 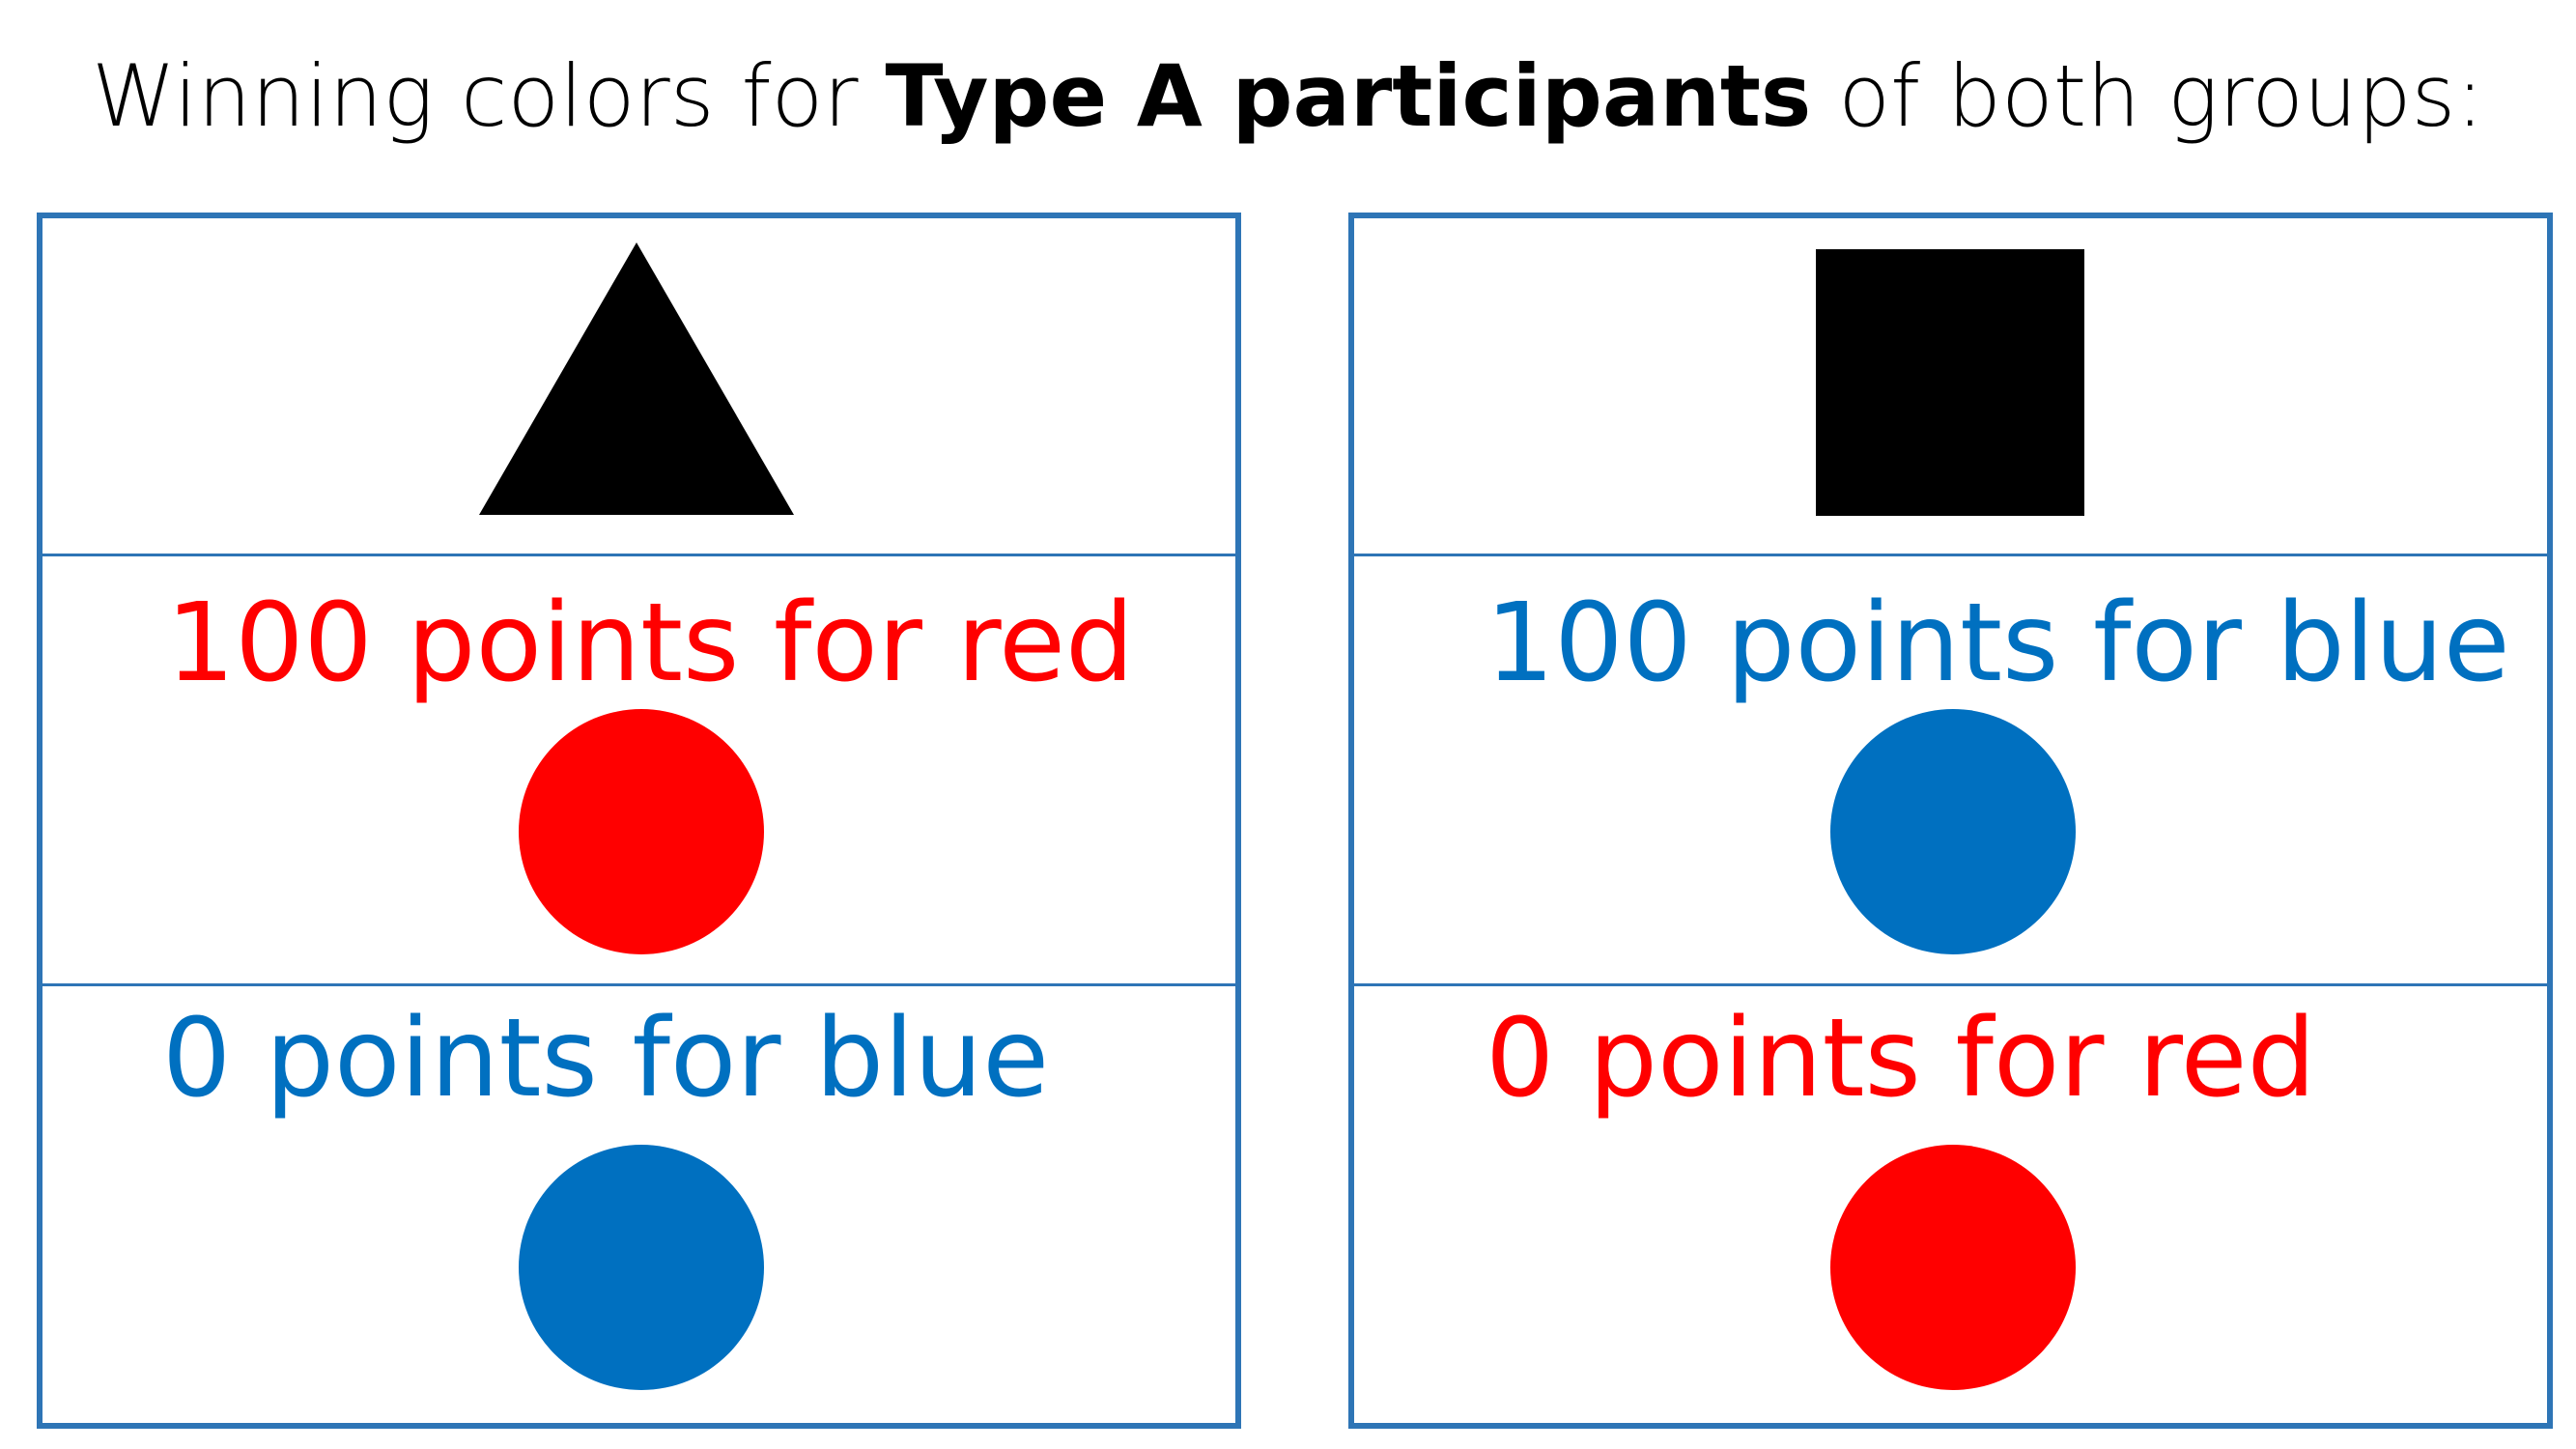 What do you see at coordinates (1998, 643) in the screenshot?
I see `winner-points-label: 100 points for blue` at bounding box center [1998, 643].